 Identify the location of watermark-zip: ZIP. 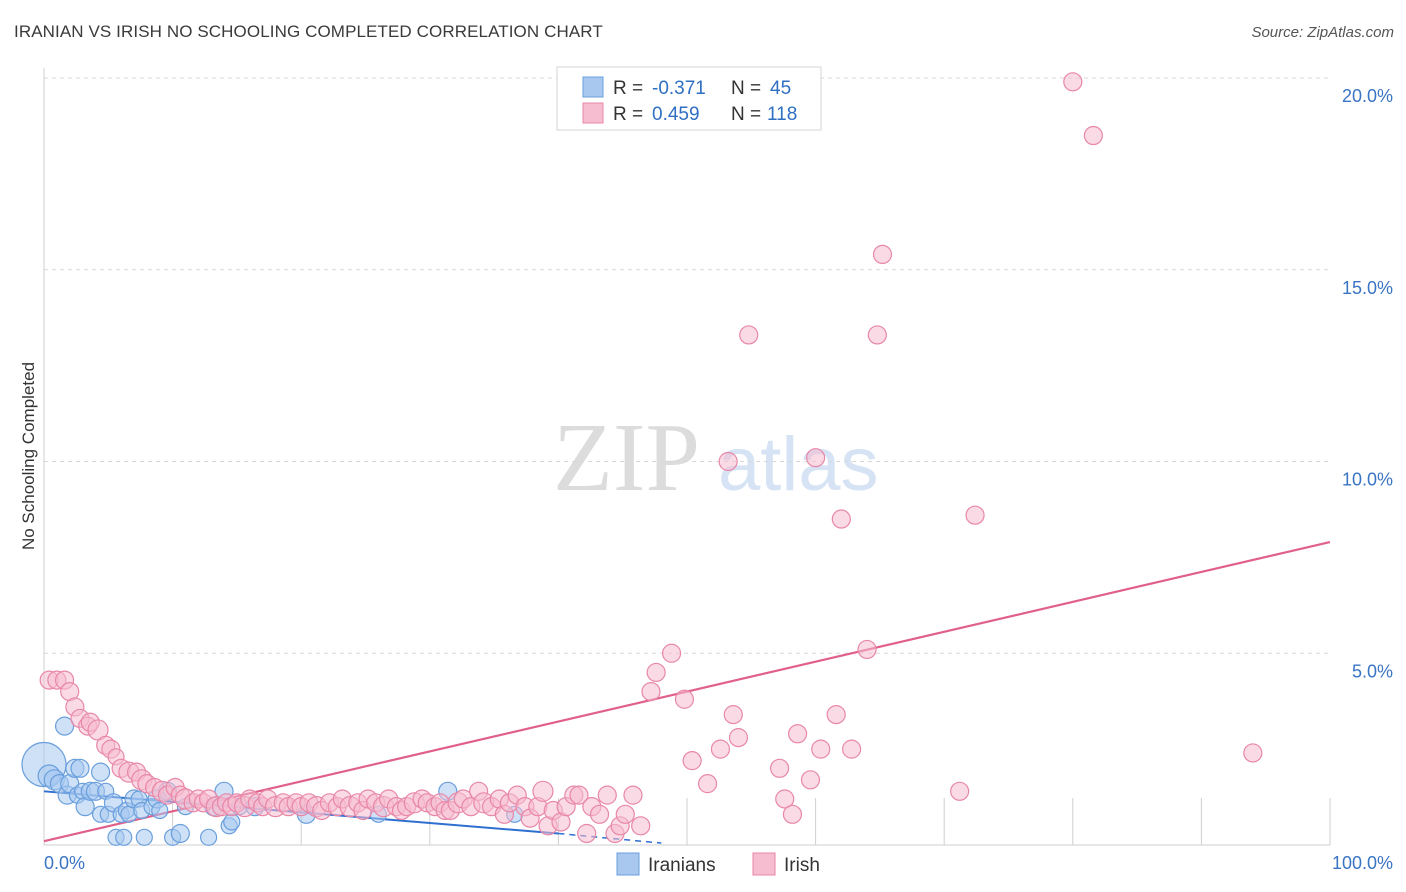
(626, 458).